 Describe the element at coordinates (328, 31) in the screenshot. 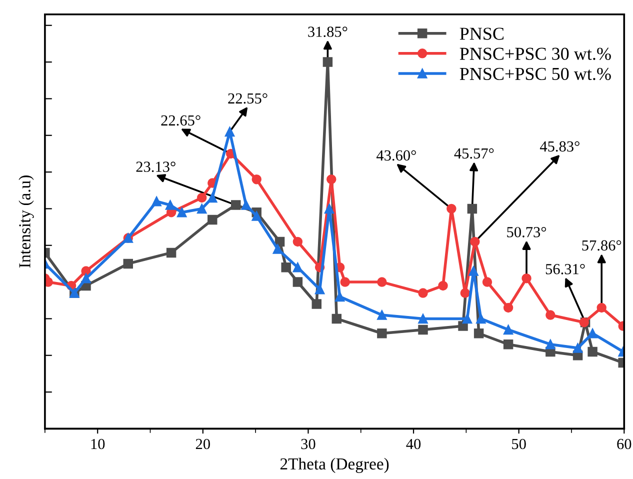

I see `annotation: 31.85°` at that location.